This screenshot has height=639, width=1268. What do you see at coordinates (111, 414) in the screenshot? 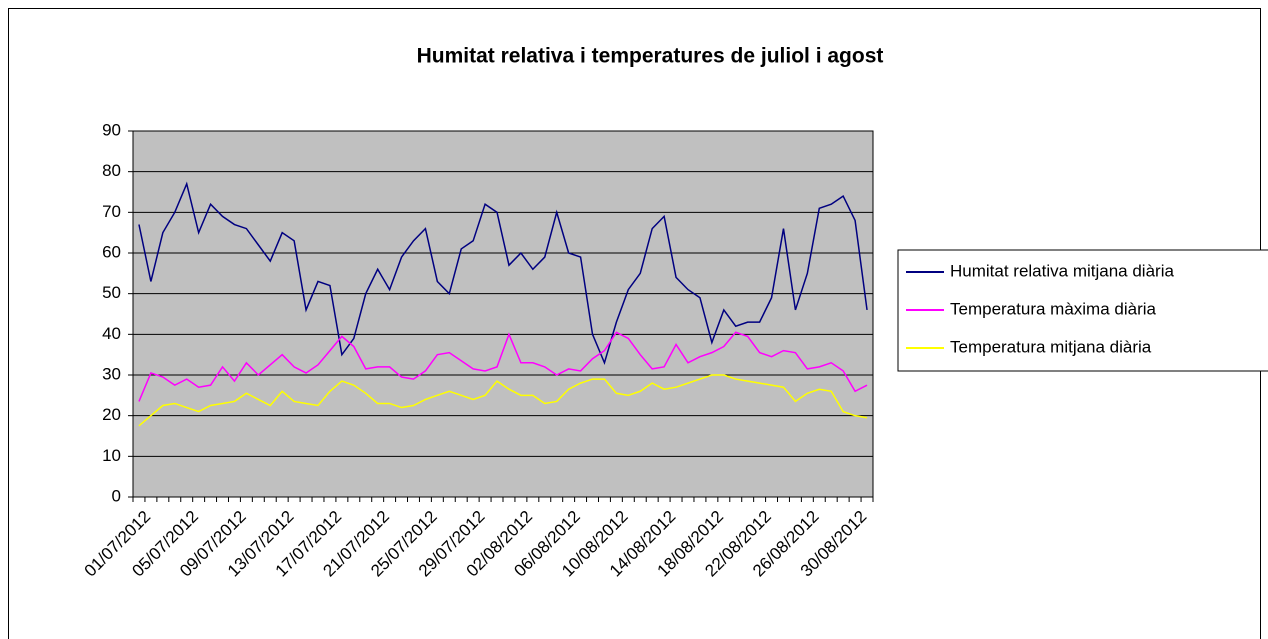
I see `y-tick-label: 20` at bounding box center [111, 414].